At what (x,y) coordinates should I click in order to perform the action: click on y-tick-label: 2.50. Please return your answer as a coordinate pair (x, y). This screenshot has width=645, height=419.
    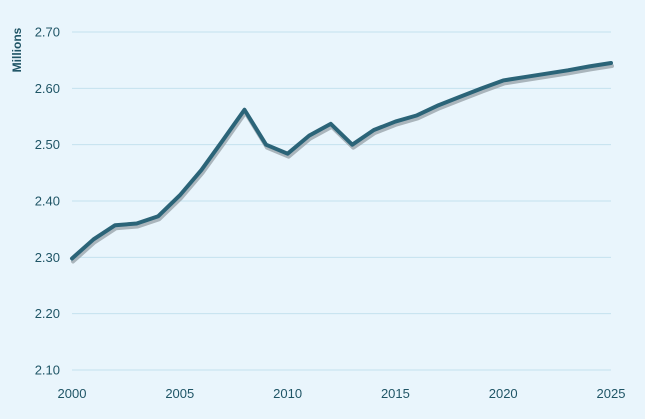
    Looking at the image, I should click on (47, 144).